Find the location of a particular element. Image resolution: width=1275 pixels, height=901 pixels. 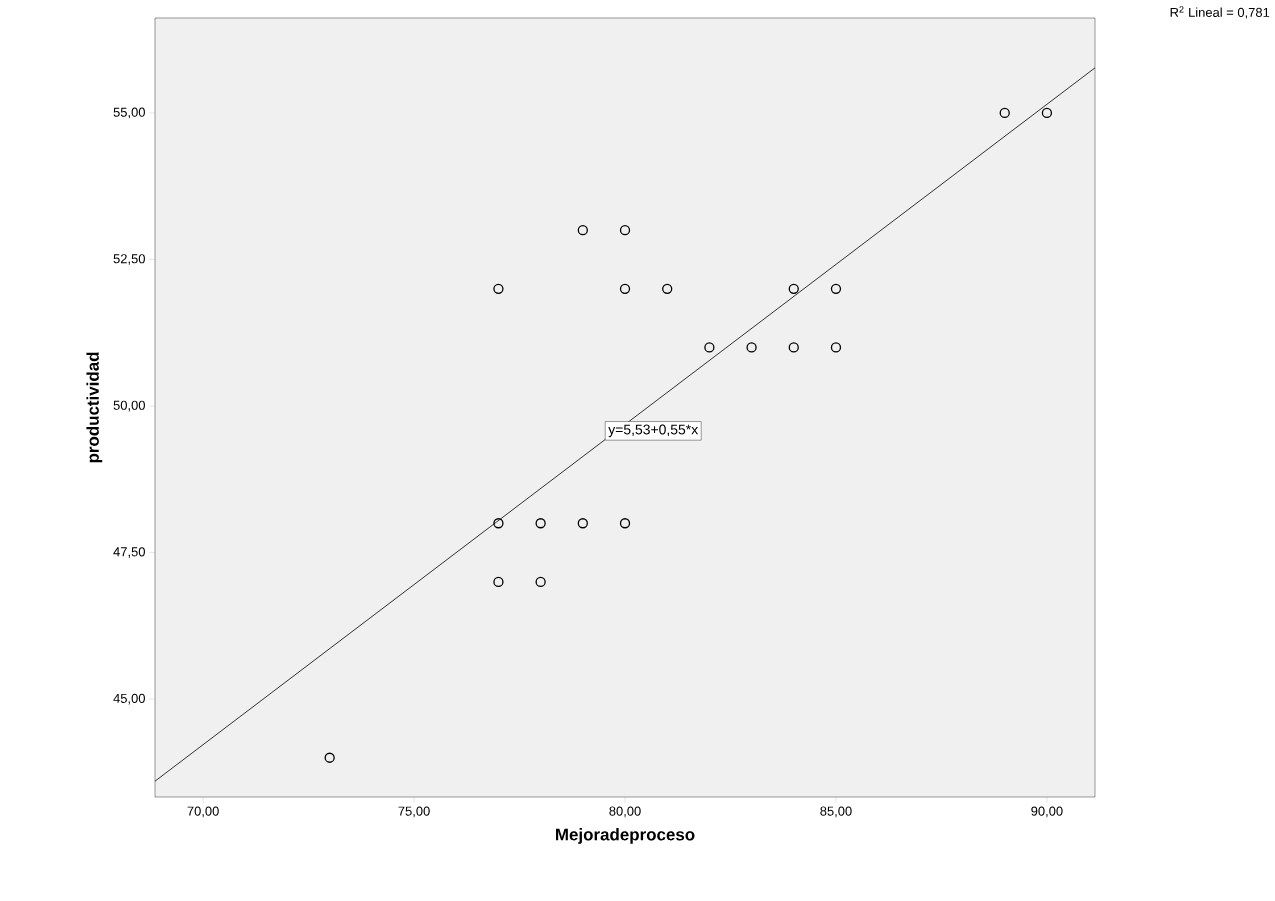

x-tick-label: 90,00 is located at coordinates (1047, 812).